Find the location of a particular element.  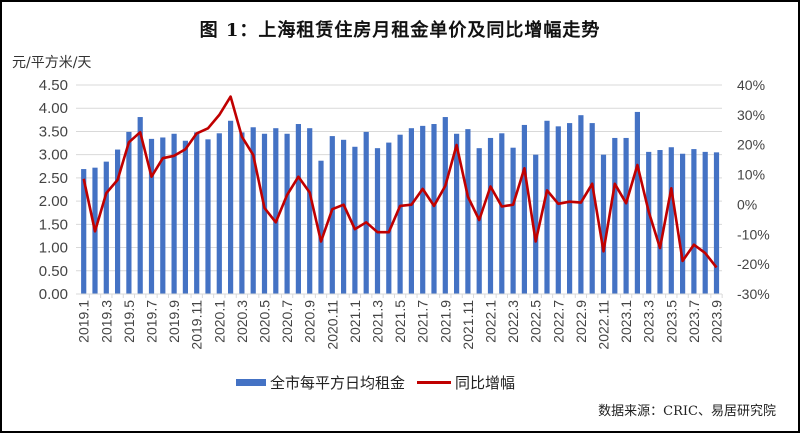

legend-label-yoy: 同比增幅 is located at coordinates (485, 383).